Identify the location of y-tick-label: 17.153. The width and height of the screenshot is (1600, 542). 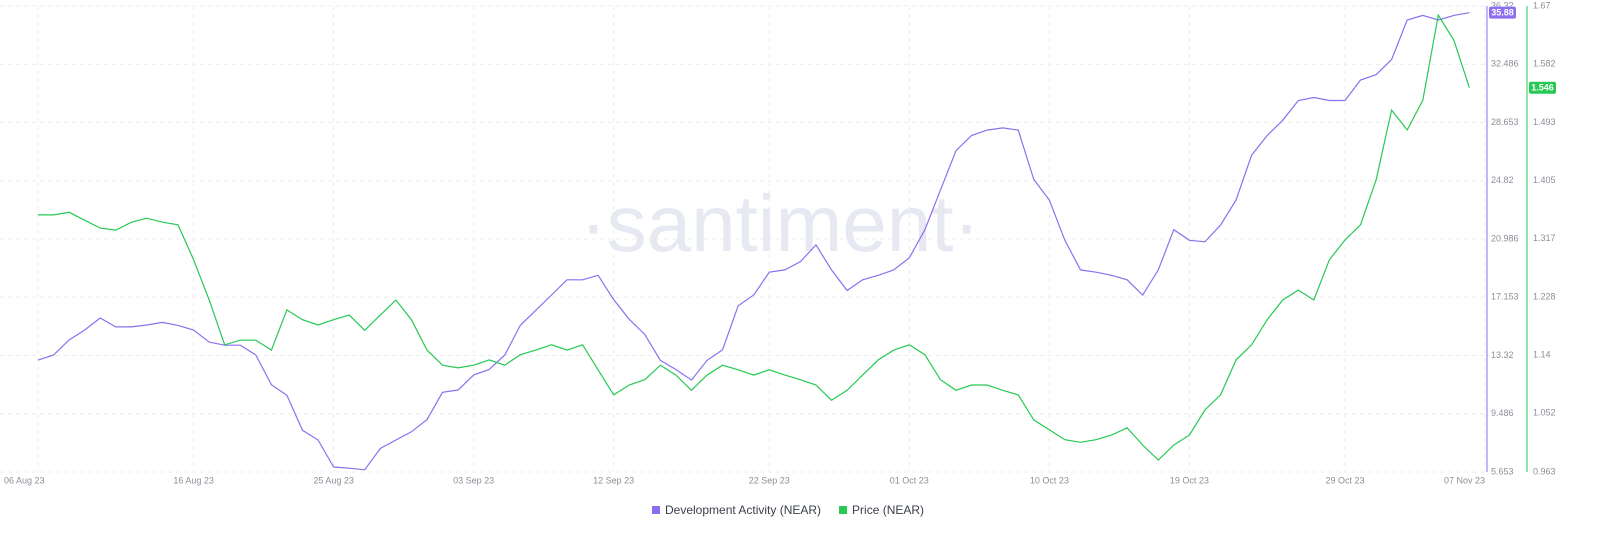
(1505, 297).